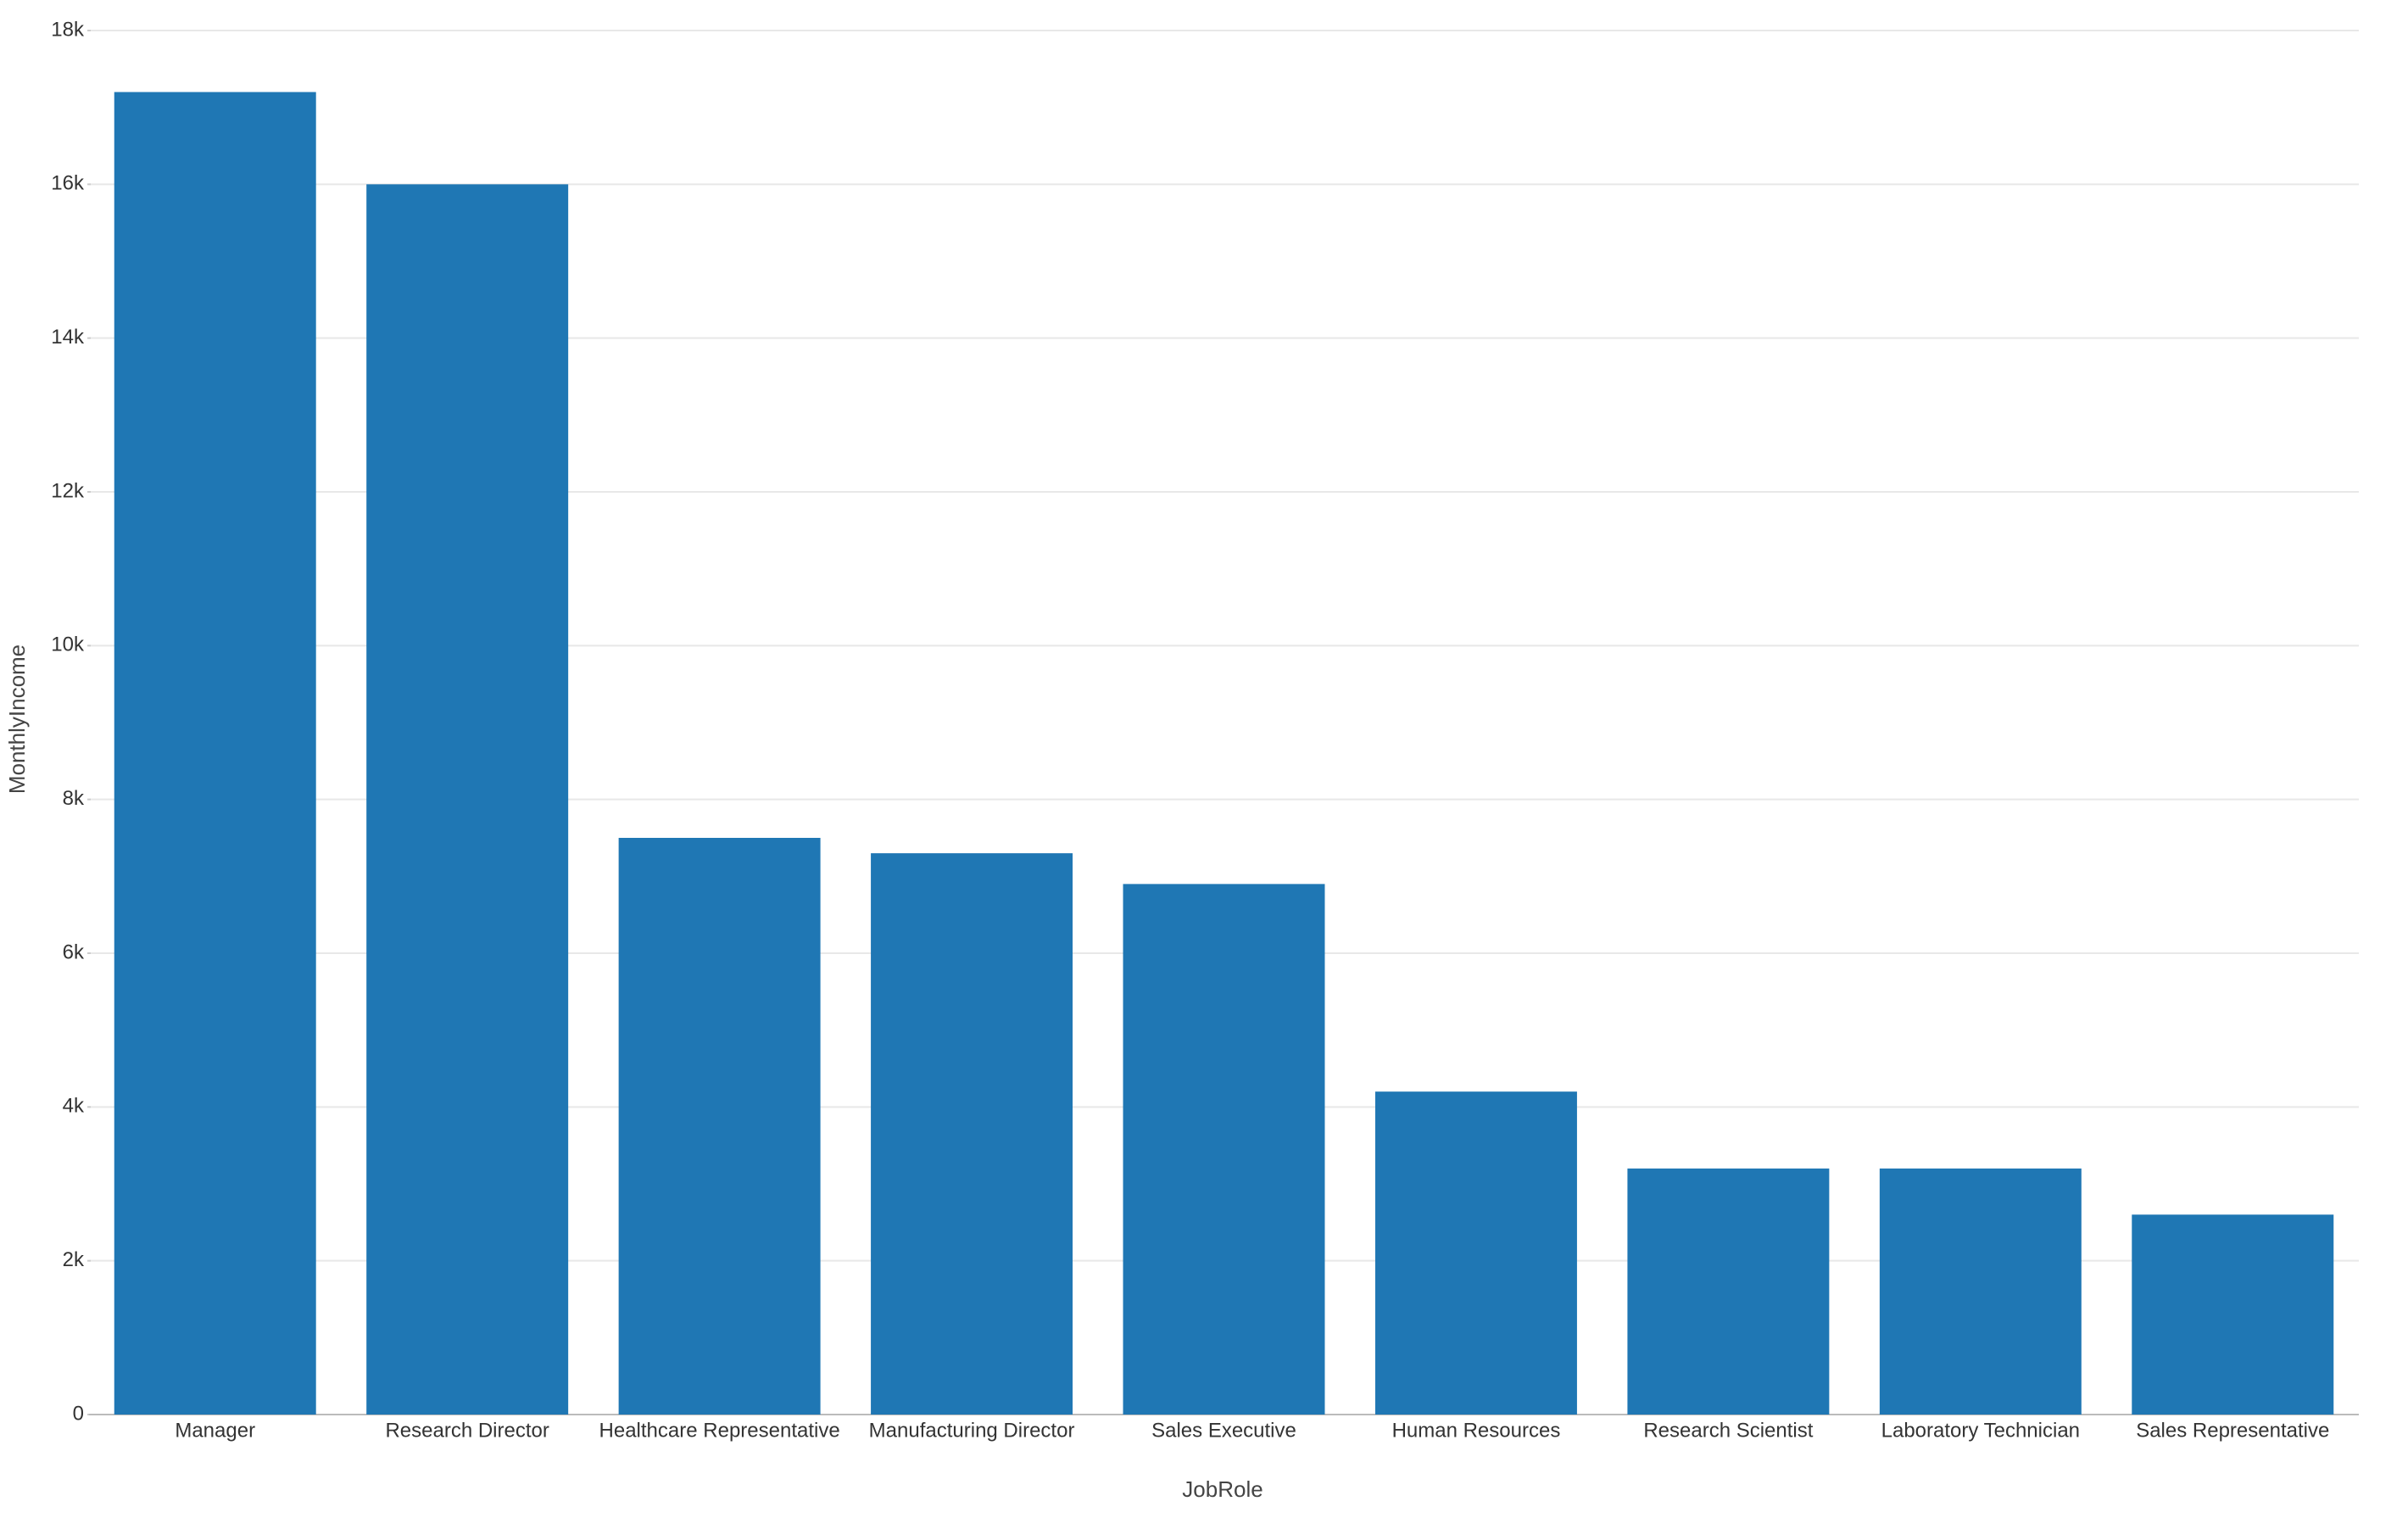 This screenshot has height=1518, width=2408. Describe the element at coordinates (720, 1430) in the screenshot. I see `x-tick-label: Healthcare Representative` at that location.